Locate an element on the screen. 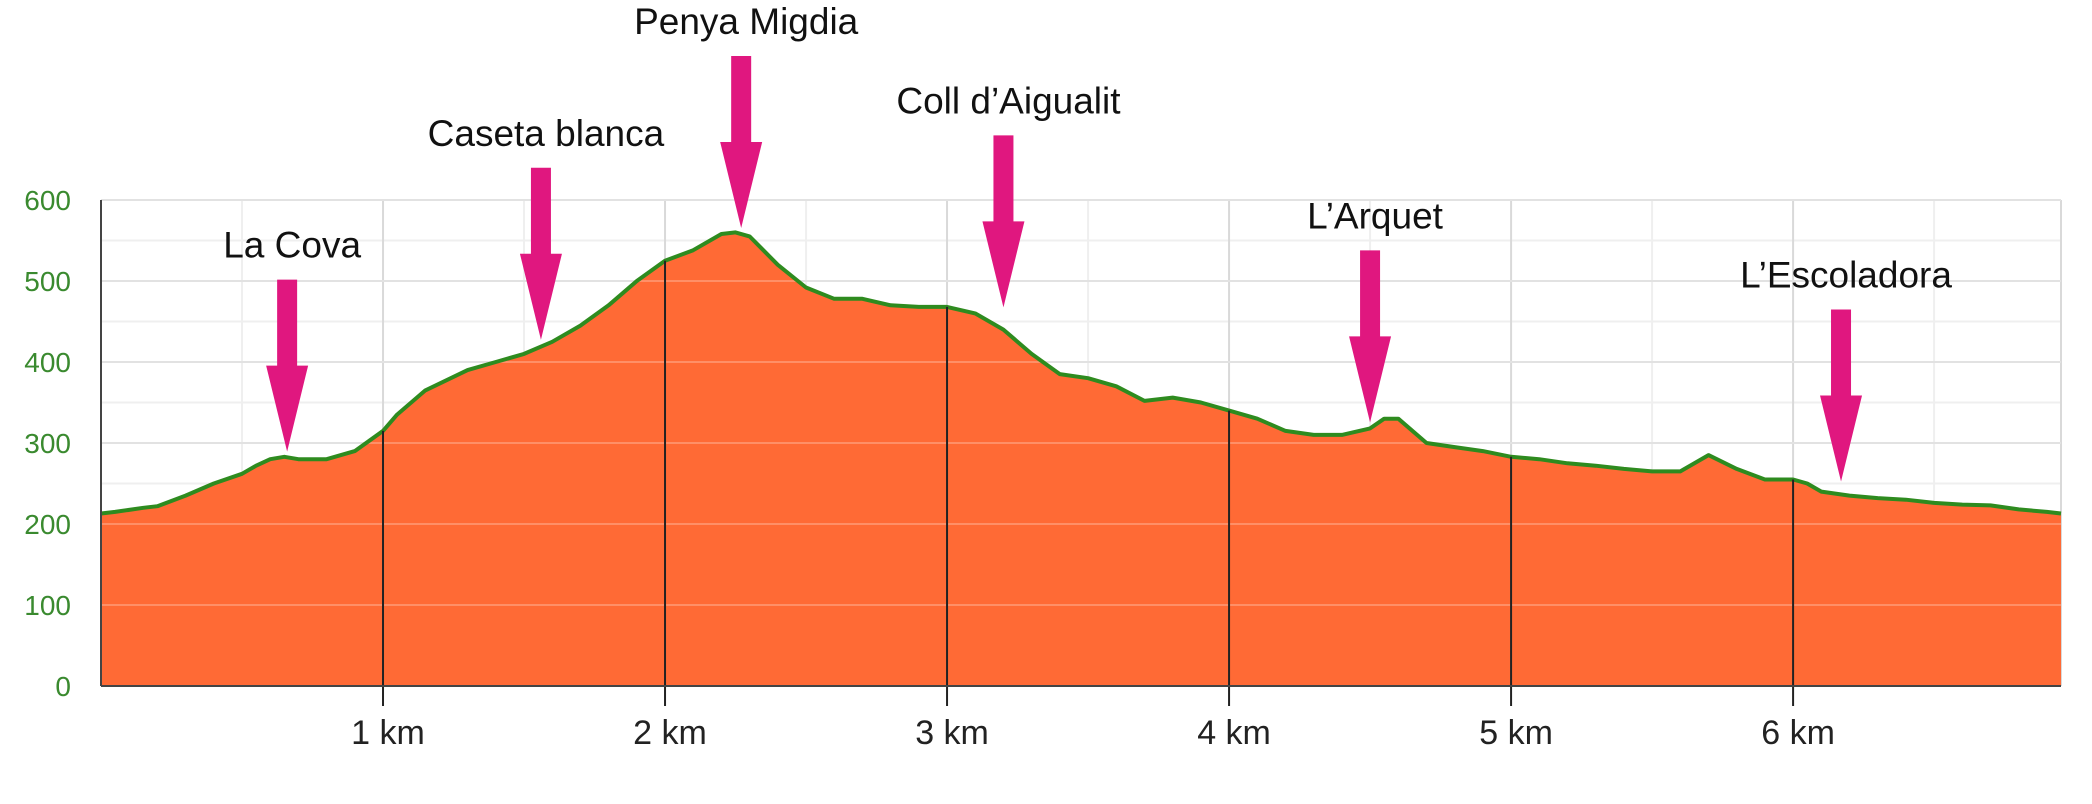  y-tick-label: 600 is located at coordinates (47, 200).